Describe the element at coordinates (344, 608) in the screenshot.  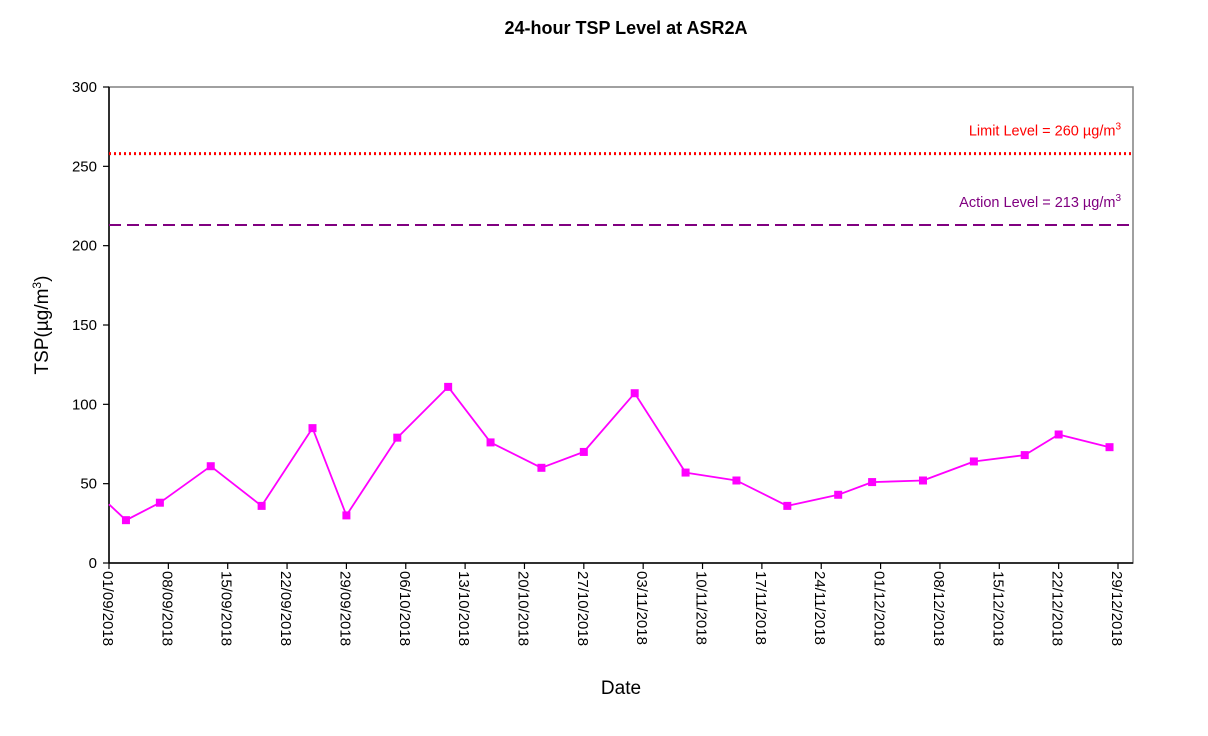
I see `x-tick-label: 29/09/2018` at that location.